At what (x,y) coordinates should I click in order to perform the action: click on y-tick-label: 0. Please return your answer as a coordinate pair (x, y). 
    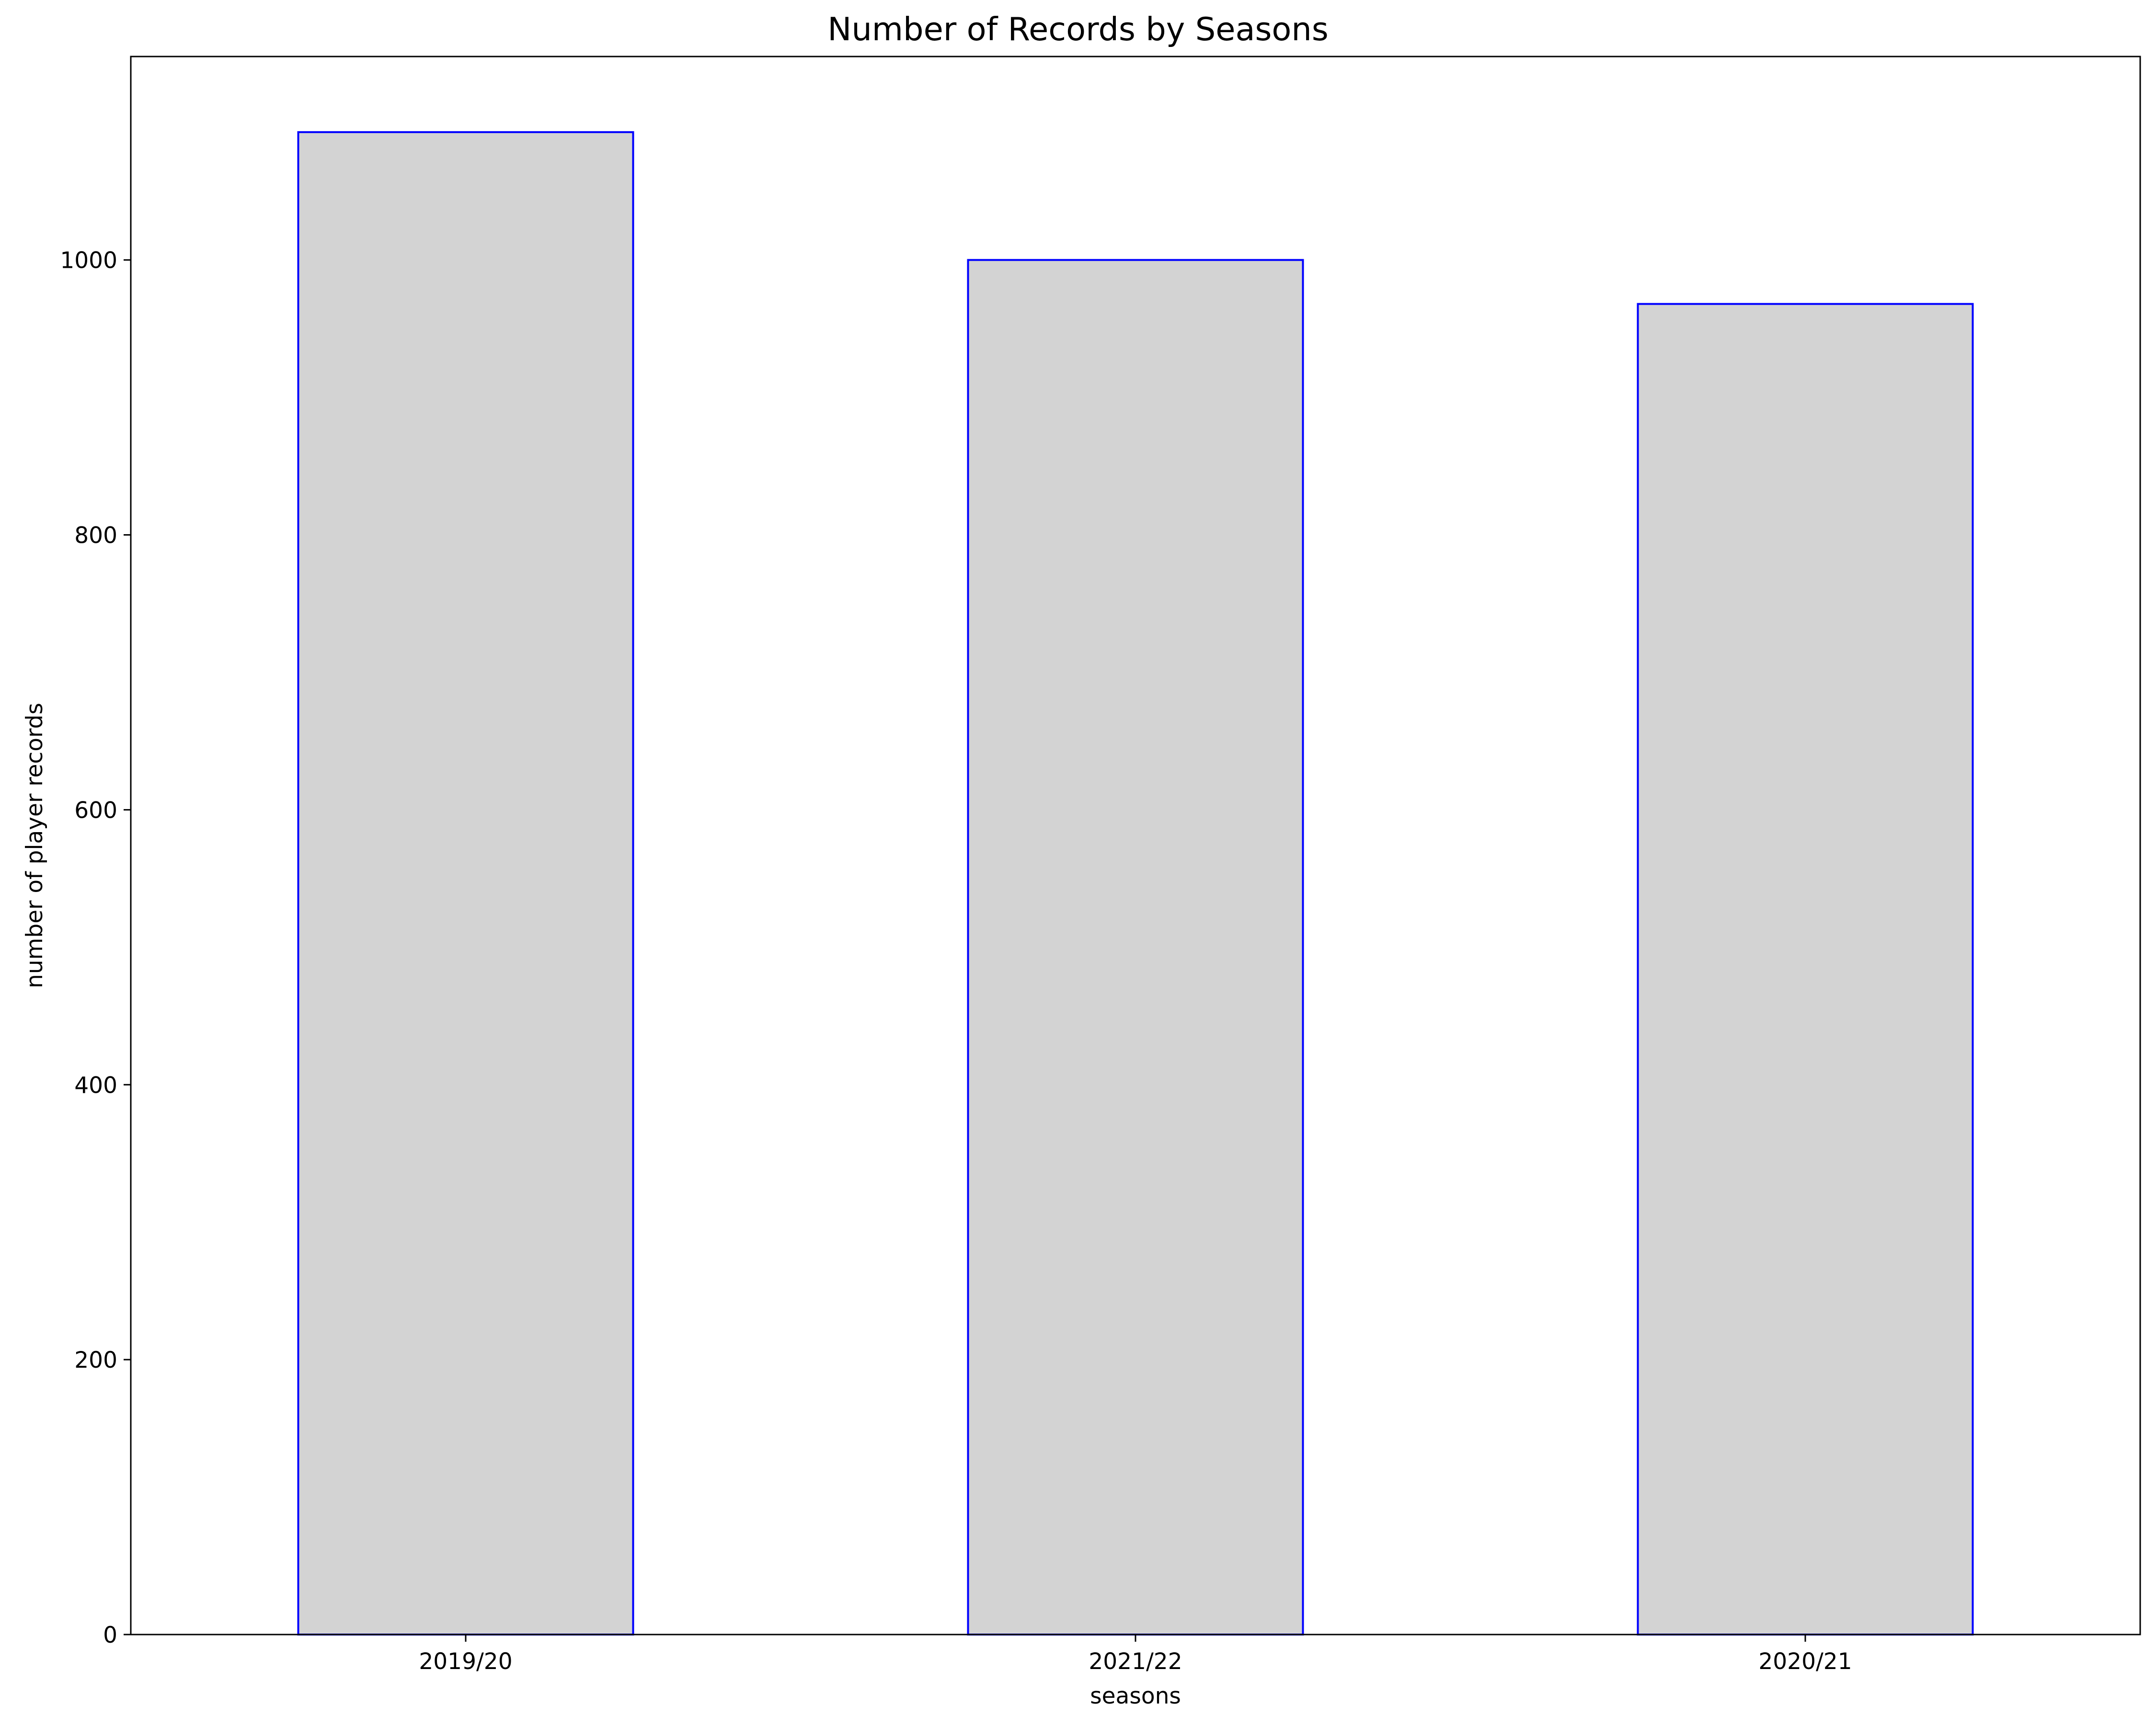
    Looking at the image, I should click on (110, 1635).